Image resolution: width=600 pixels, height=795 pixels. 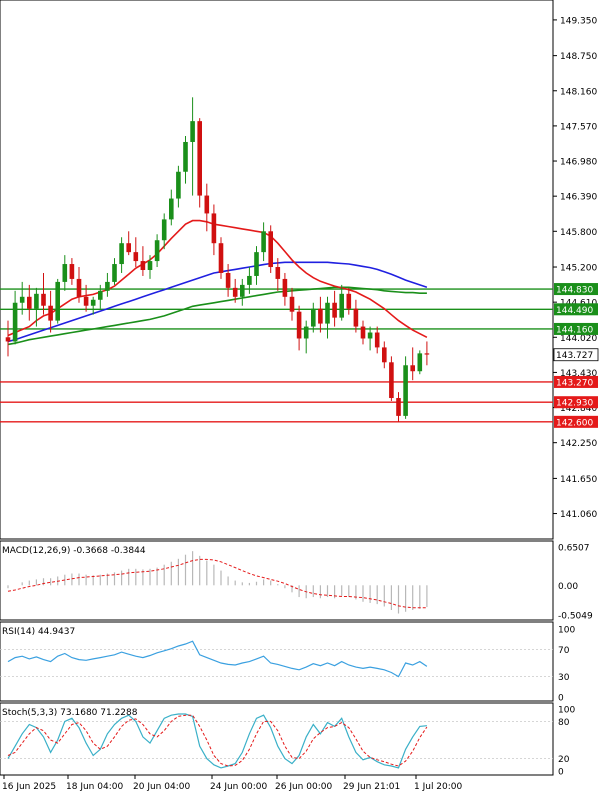 What do you see at coordinates (578, 515) in the screenshot?
I see `price-tick-label: 141.060` at bounding box center [578, 515].